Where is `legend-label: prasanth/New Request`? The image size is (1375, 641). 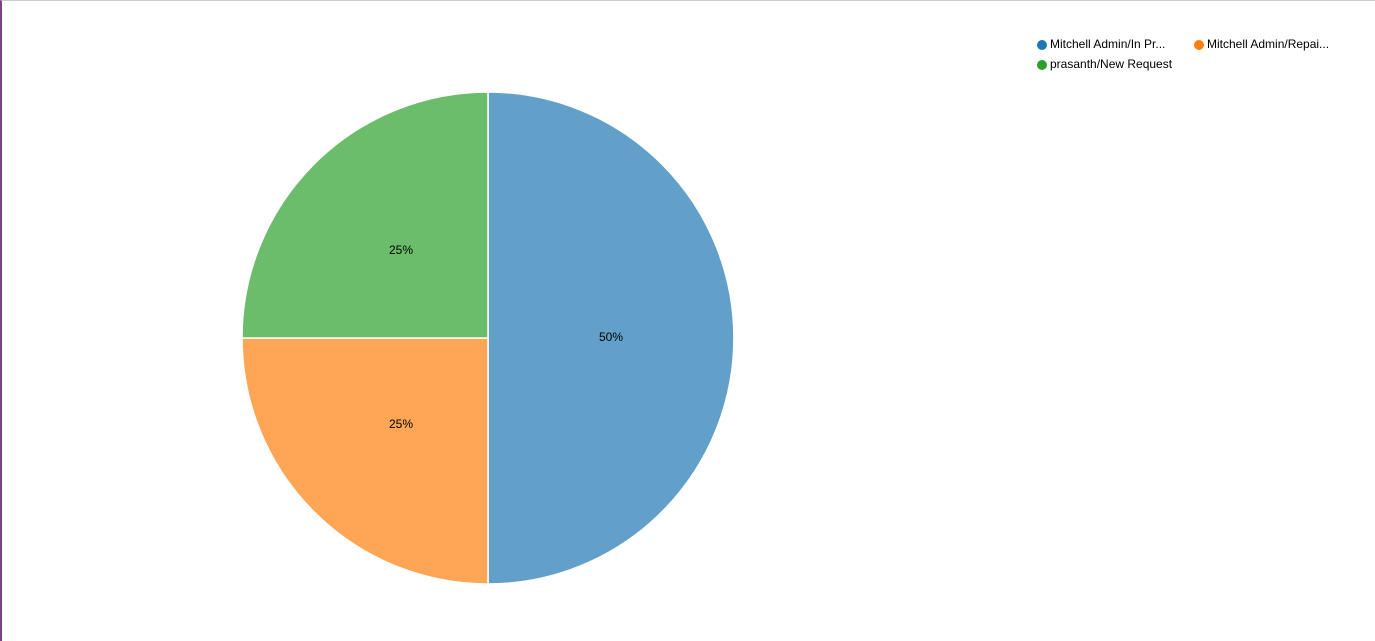
legend-label: prasanth/New Request is located at coordinates (1111, 64).